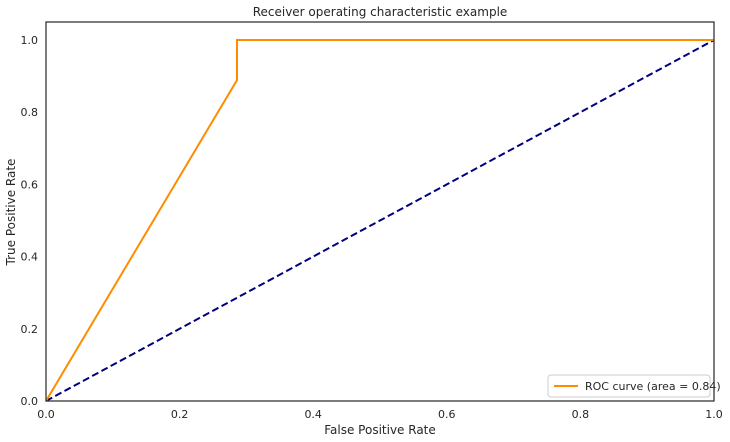 The width and height of the screenshot is (730, 442). Describe the element at coordinates (30, 401) in the screenshot. I see `y-tick-label: 0.0` at that location.